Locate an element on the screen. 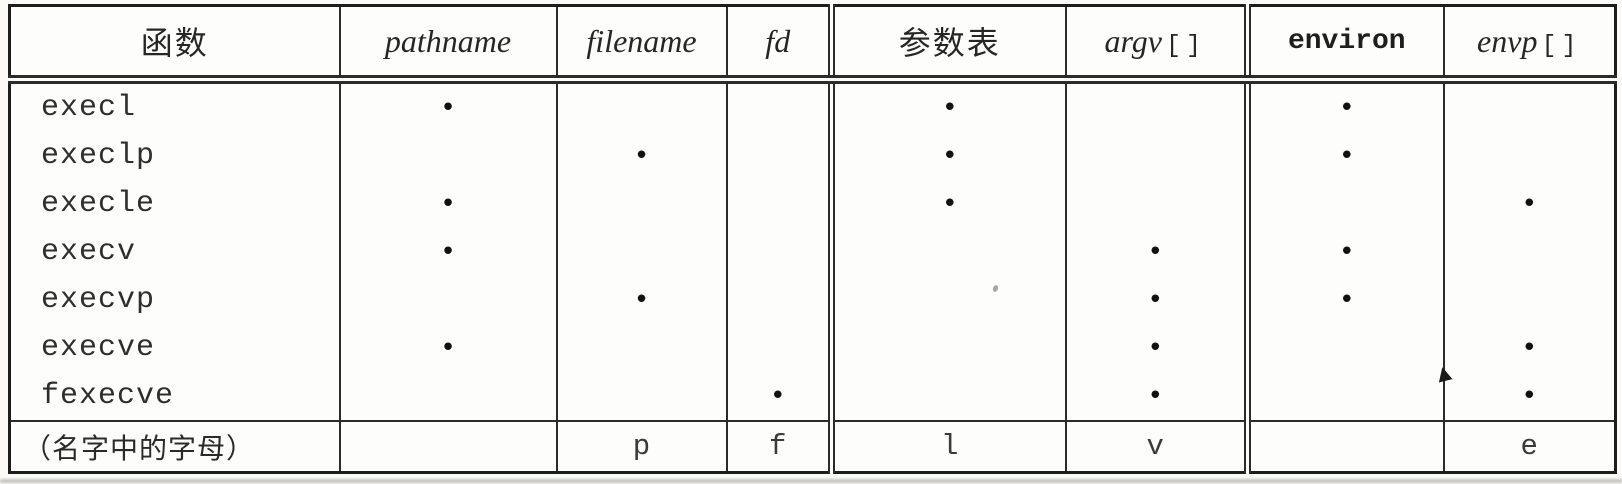  header-label-function: 函数 is located at coordinates (174, 43).